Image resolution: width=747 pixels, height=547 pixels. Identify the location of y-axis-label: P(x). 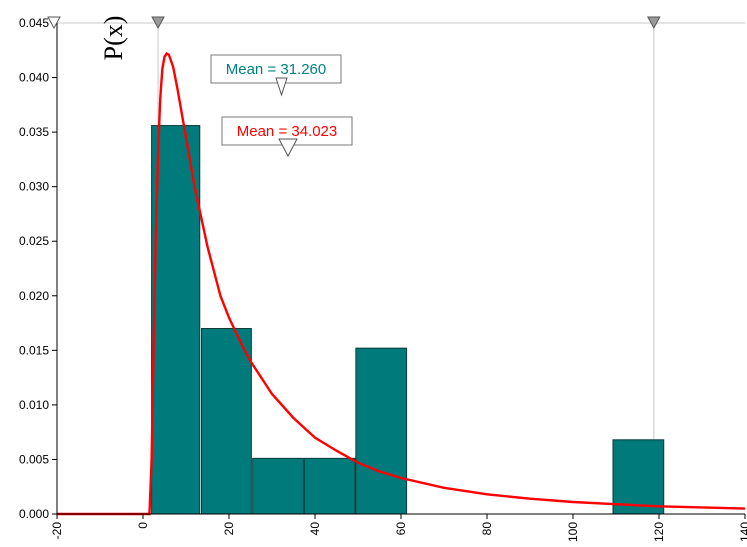
(113, 38).